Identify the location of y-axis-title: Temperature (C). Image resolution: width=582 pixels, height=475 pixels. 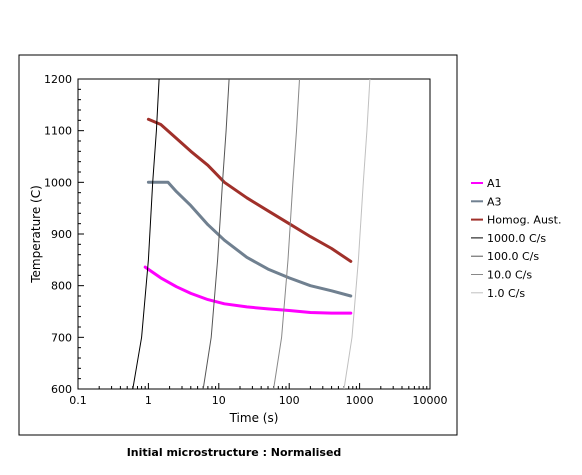
(36, 234).